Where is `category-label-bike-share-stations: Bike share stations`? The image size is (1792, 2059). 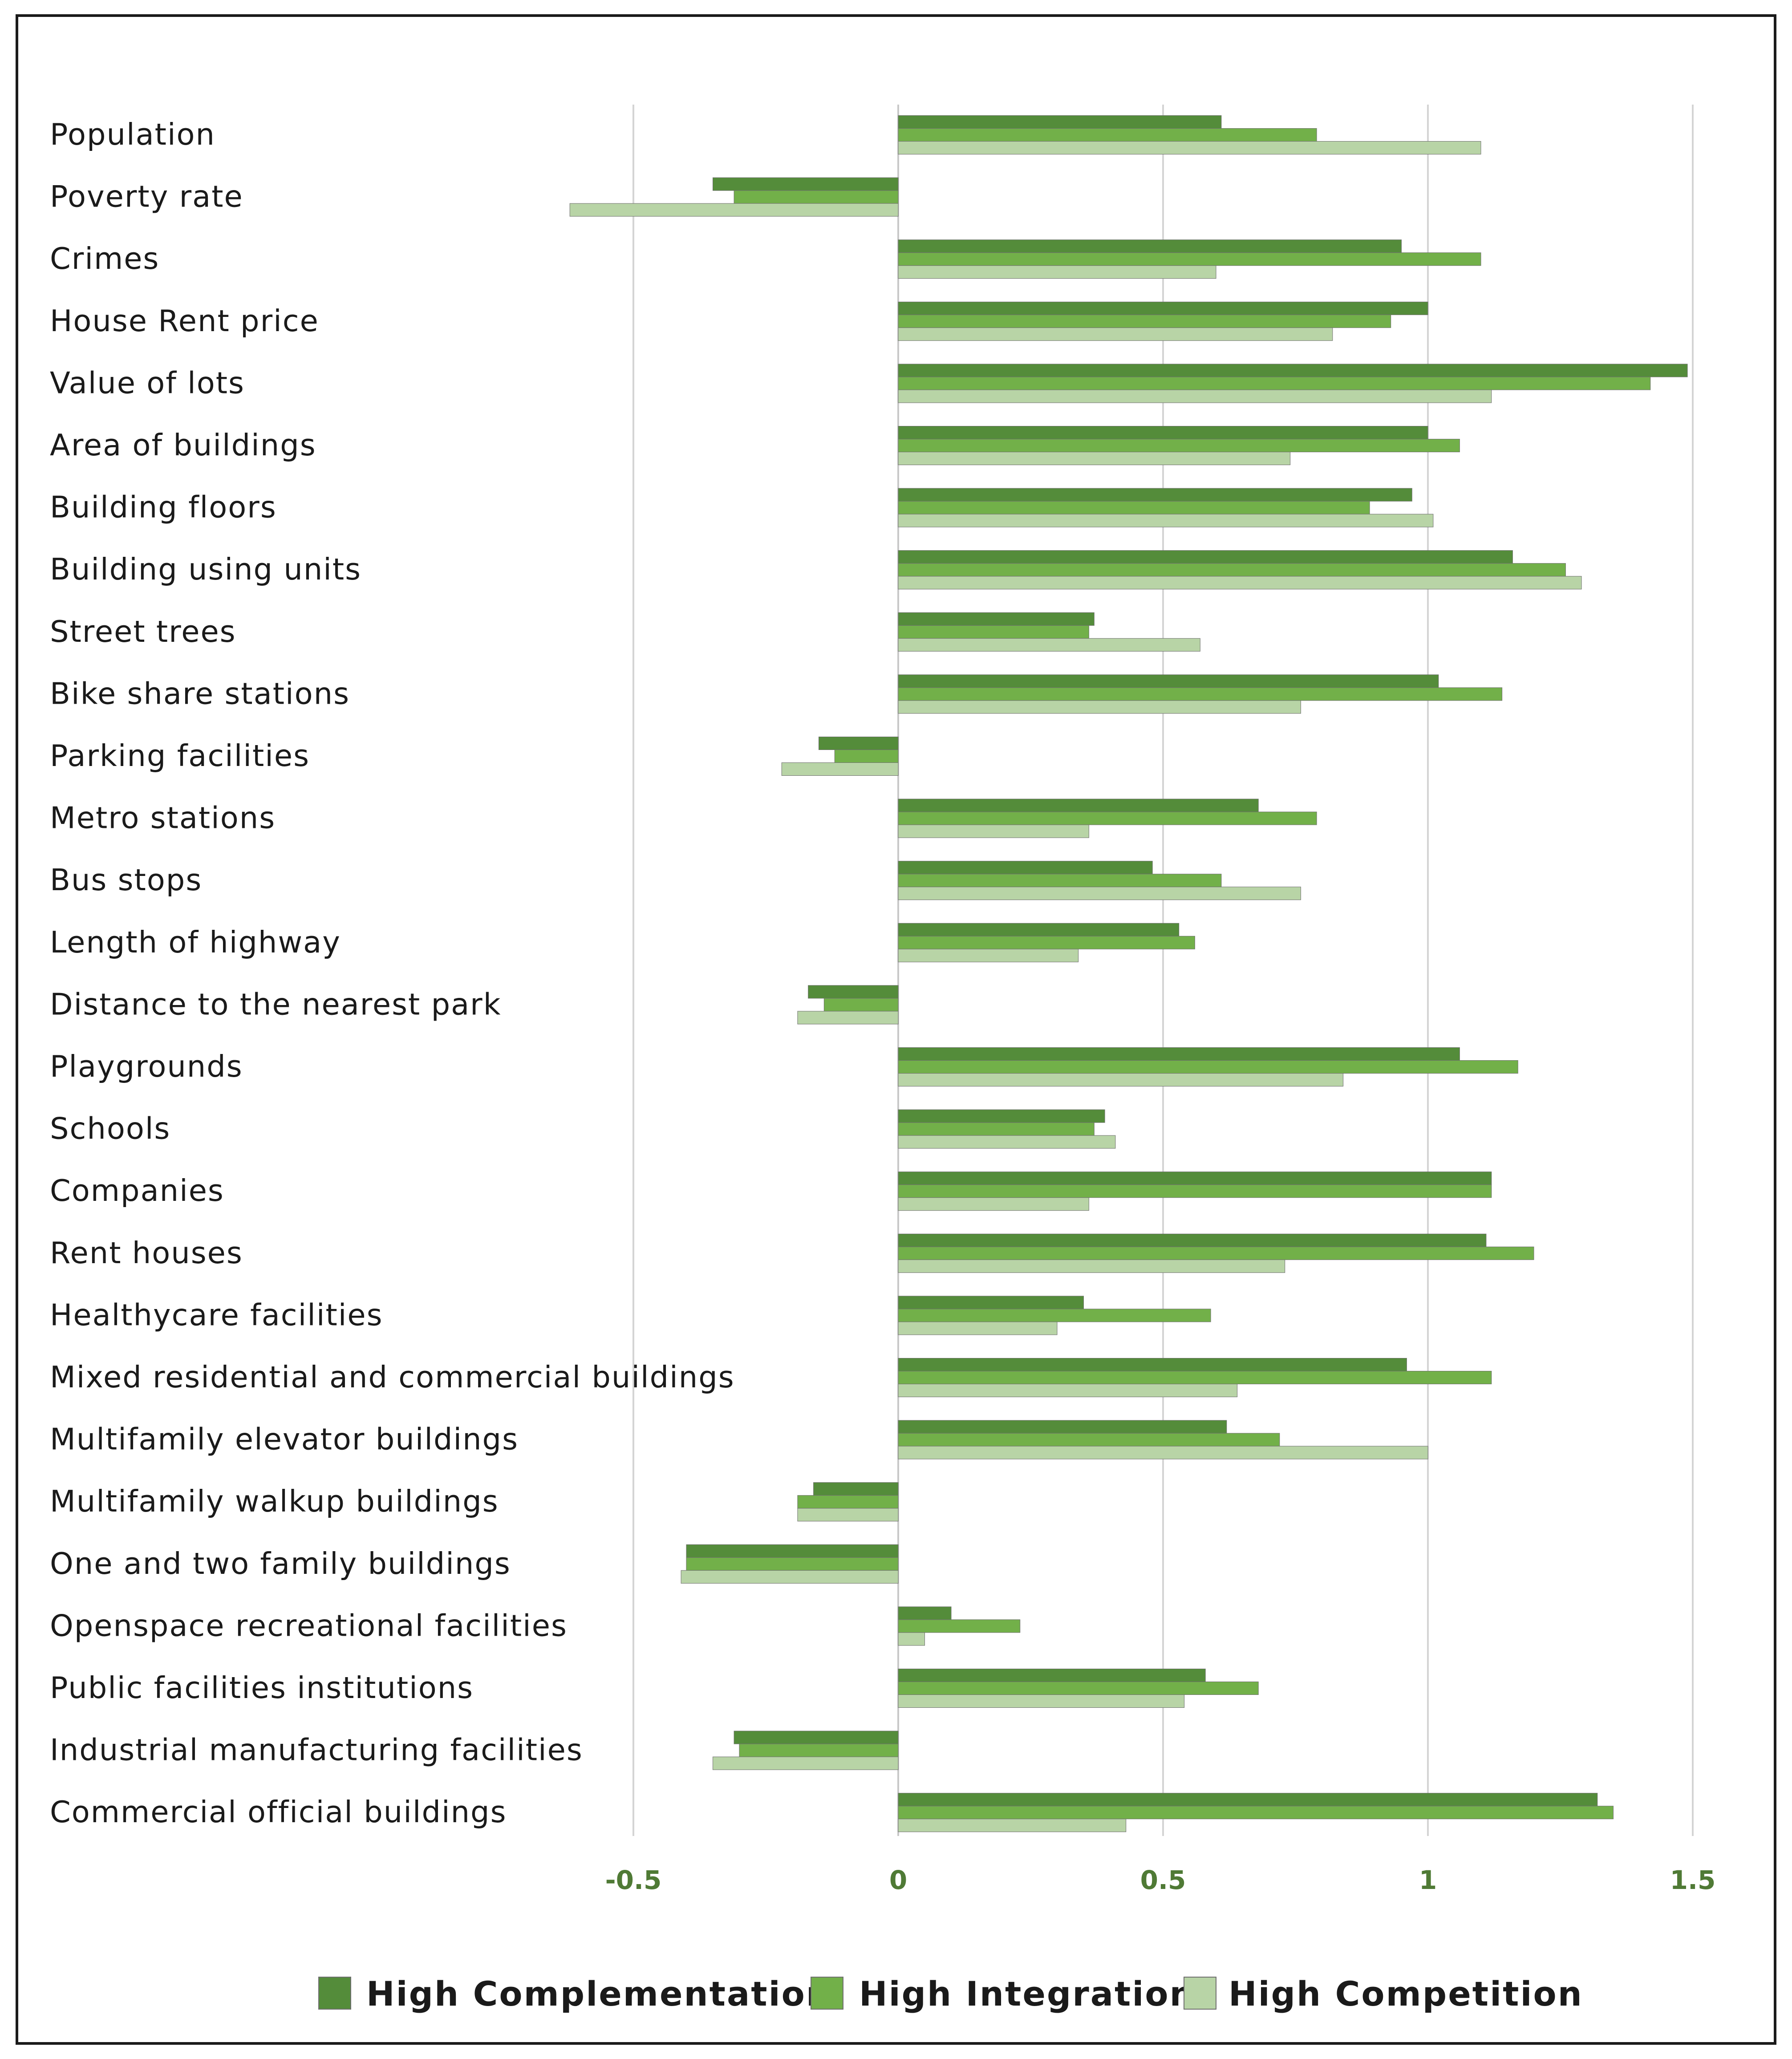 category-label-bike-share-stations: Bike share stations is located at coordinates (200, 693).